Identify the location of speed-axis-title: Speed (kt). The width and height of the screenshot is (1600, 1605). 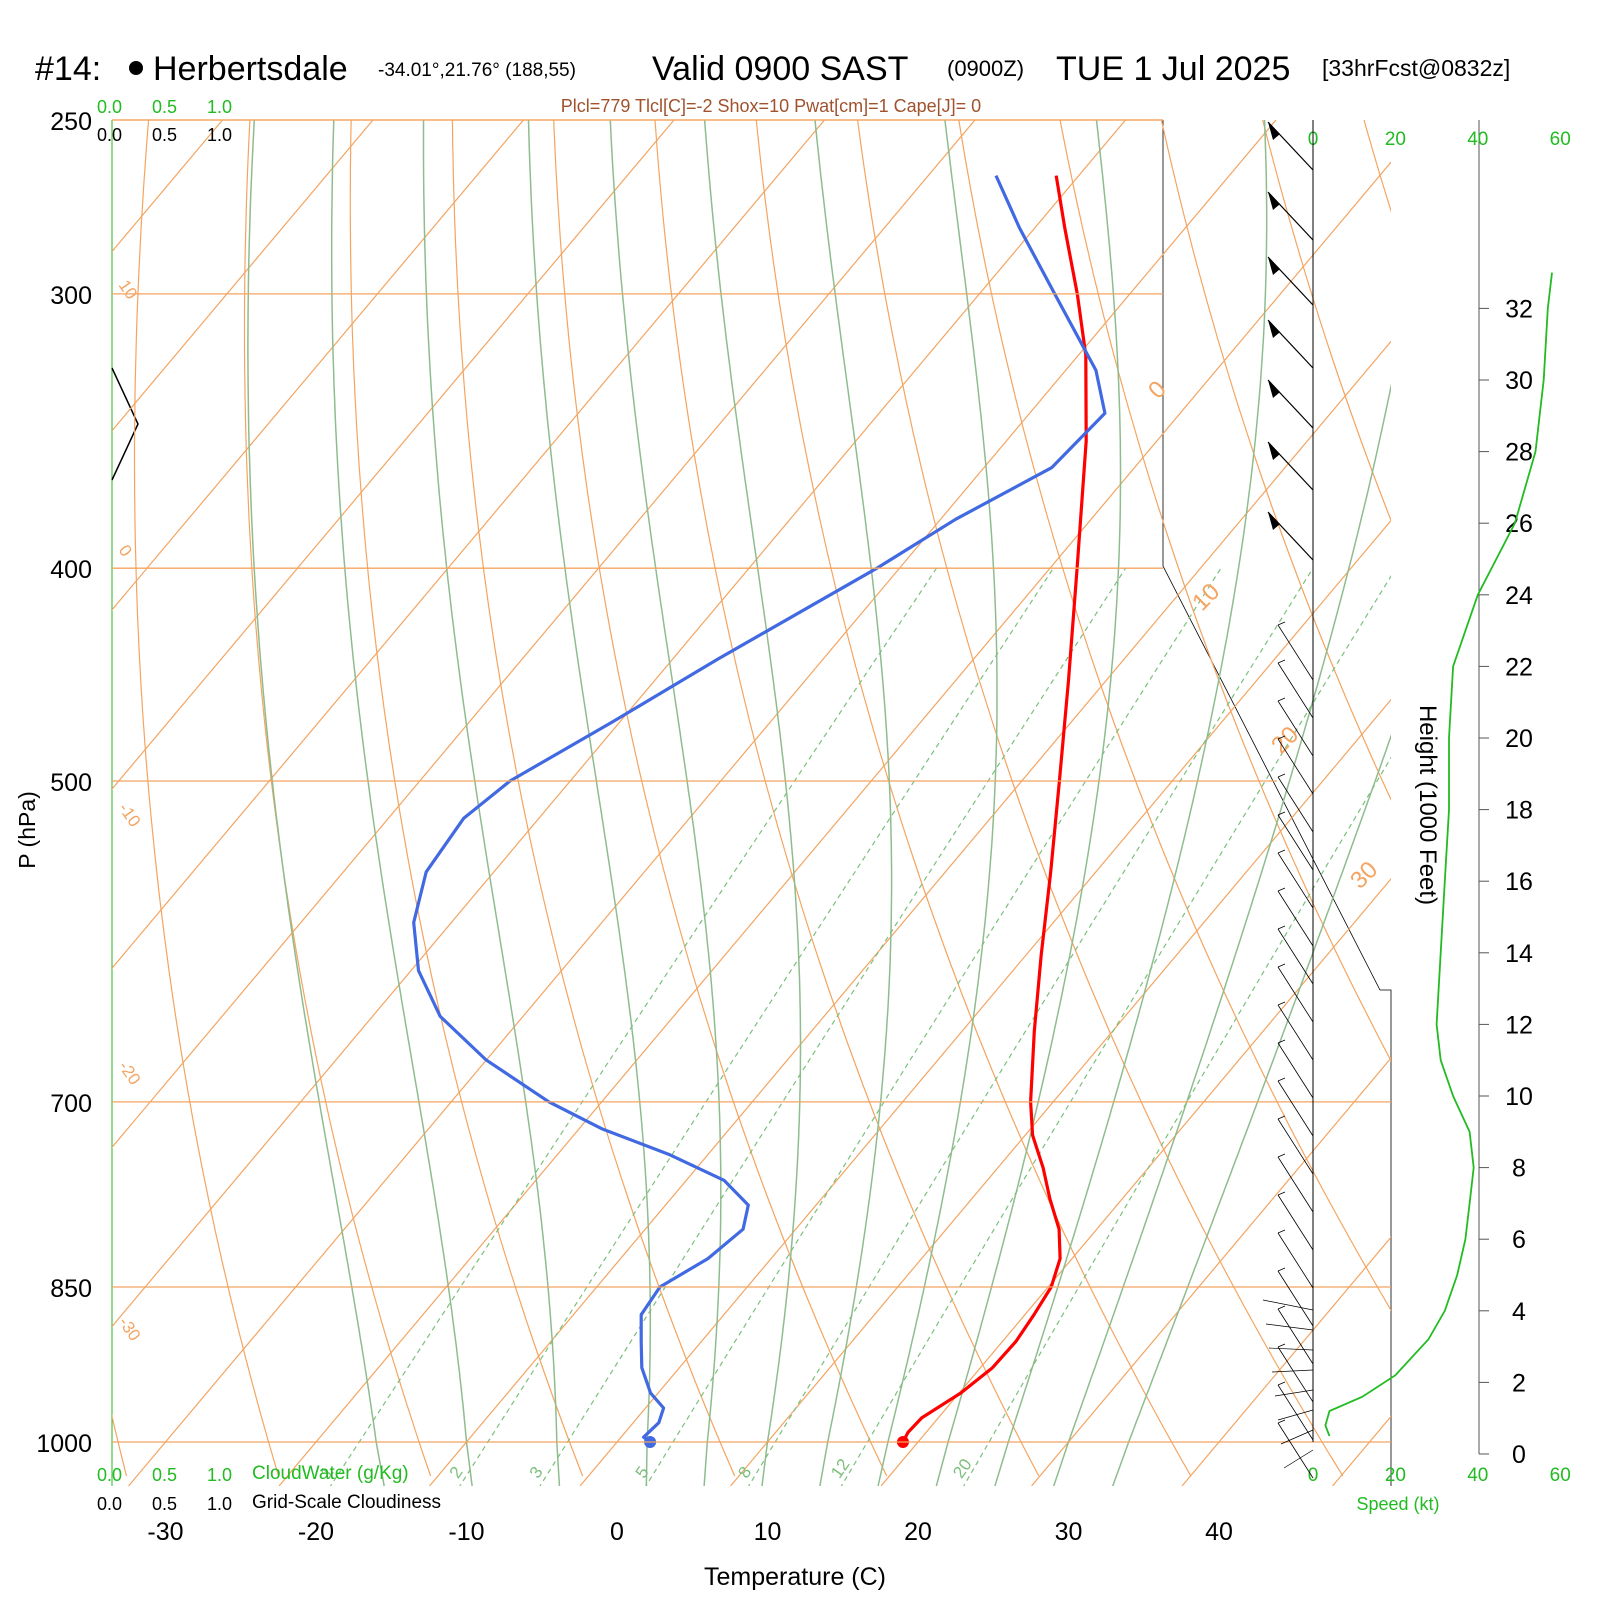
(1397, 1504).